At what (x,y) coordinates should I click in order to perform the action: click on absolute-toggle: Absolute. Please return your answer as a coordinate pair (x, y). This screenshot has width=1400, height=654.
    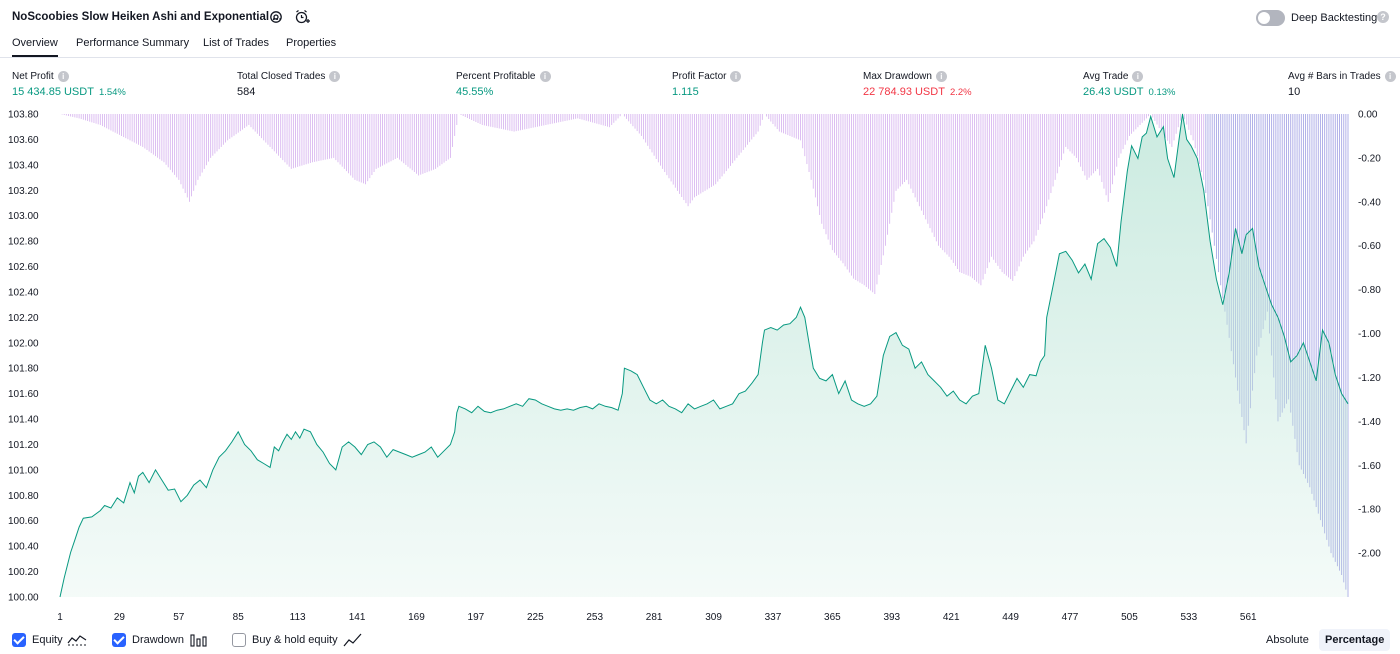
    Looking at the image, I should click on (1287, 640).